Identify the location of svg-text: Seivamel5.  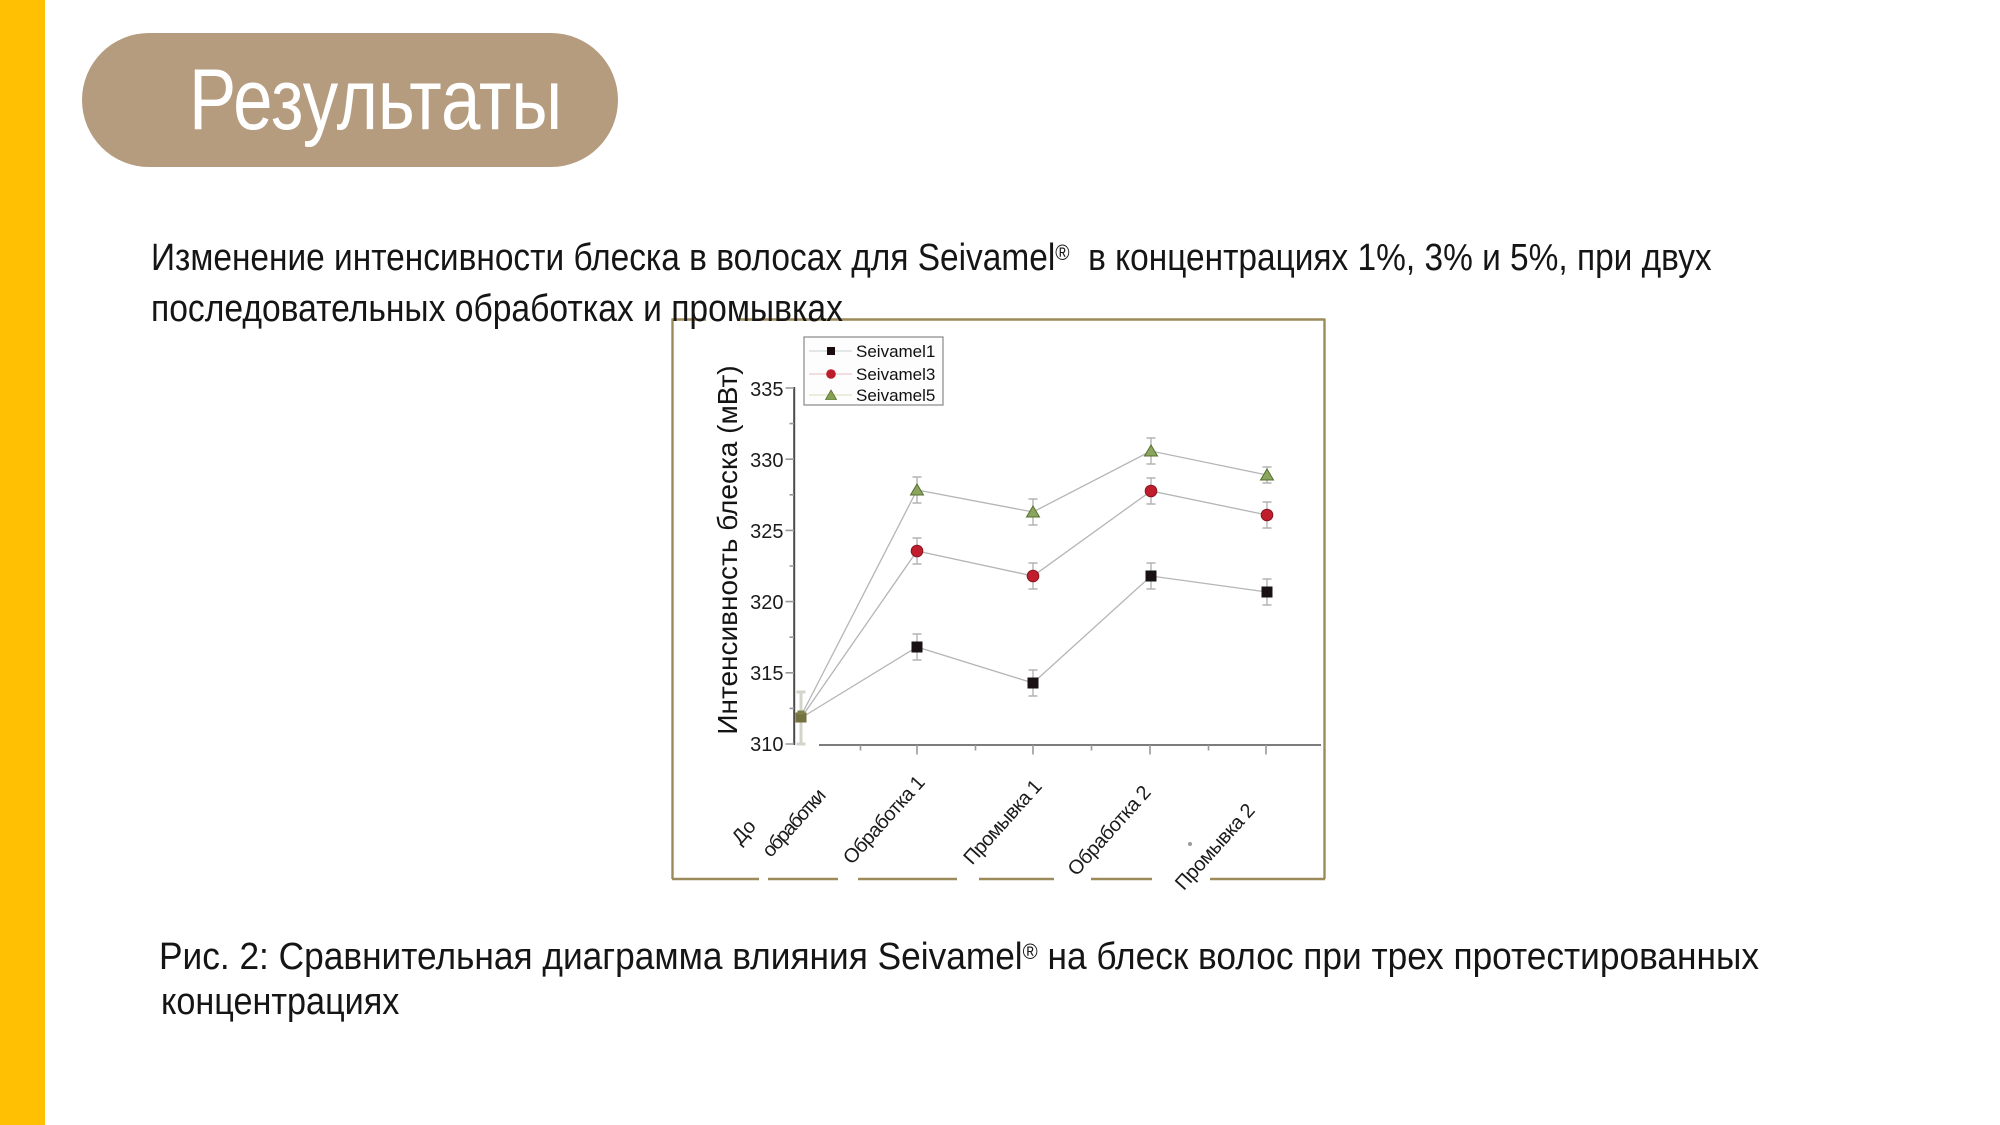
(895, 395).